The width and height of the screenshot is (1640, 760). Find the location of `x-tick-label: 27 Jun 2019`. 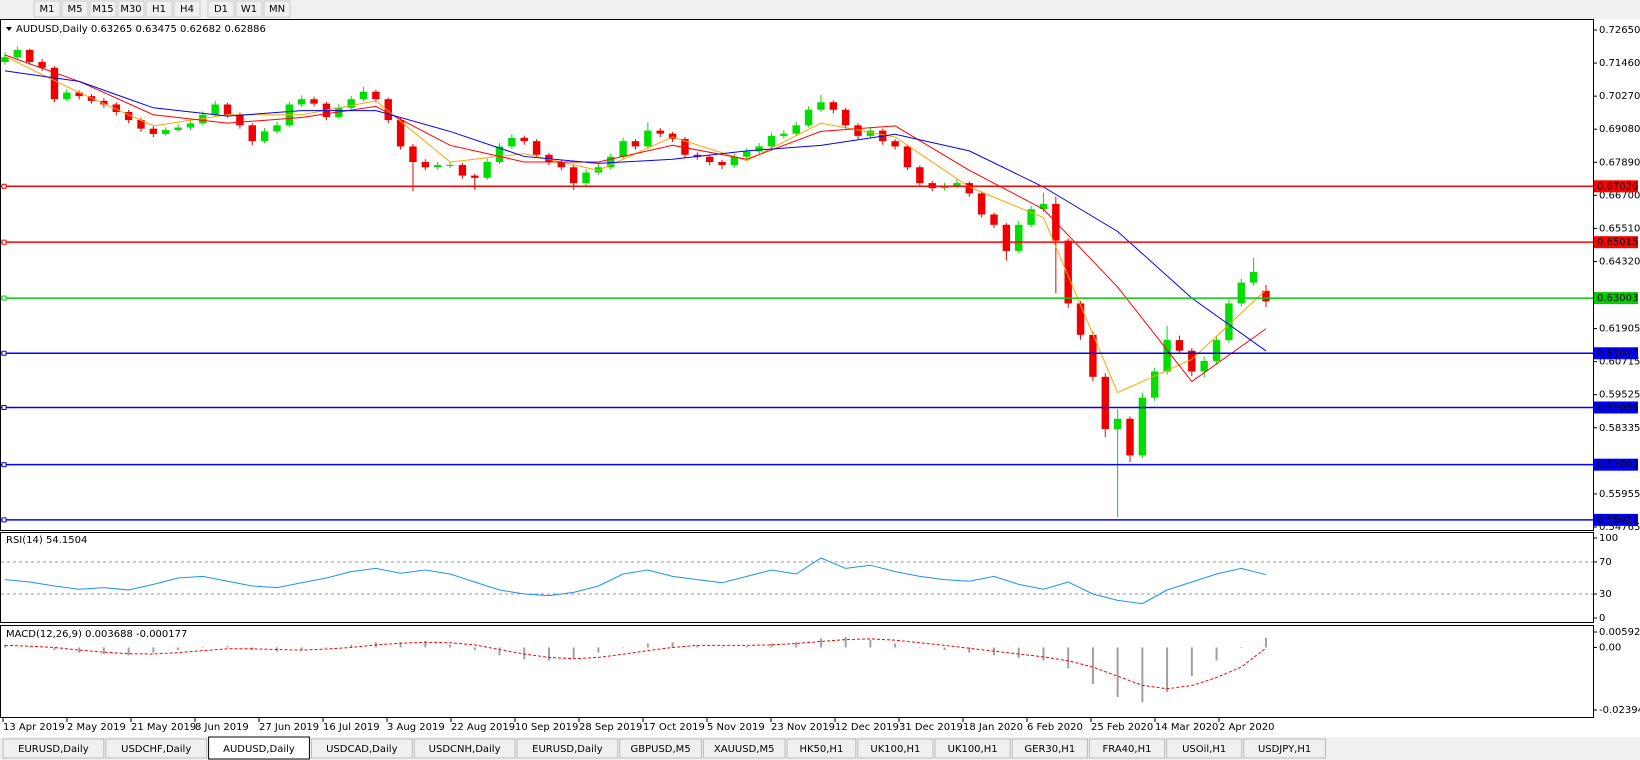

x-tick-label: 27 Jun 2019 is located at coordinates (289, 727).